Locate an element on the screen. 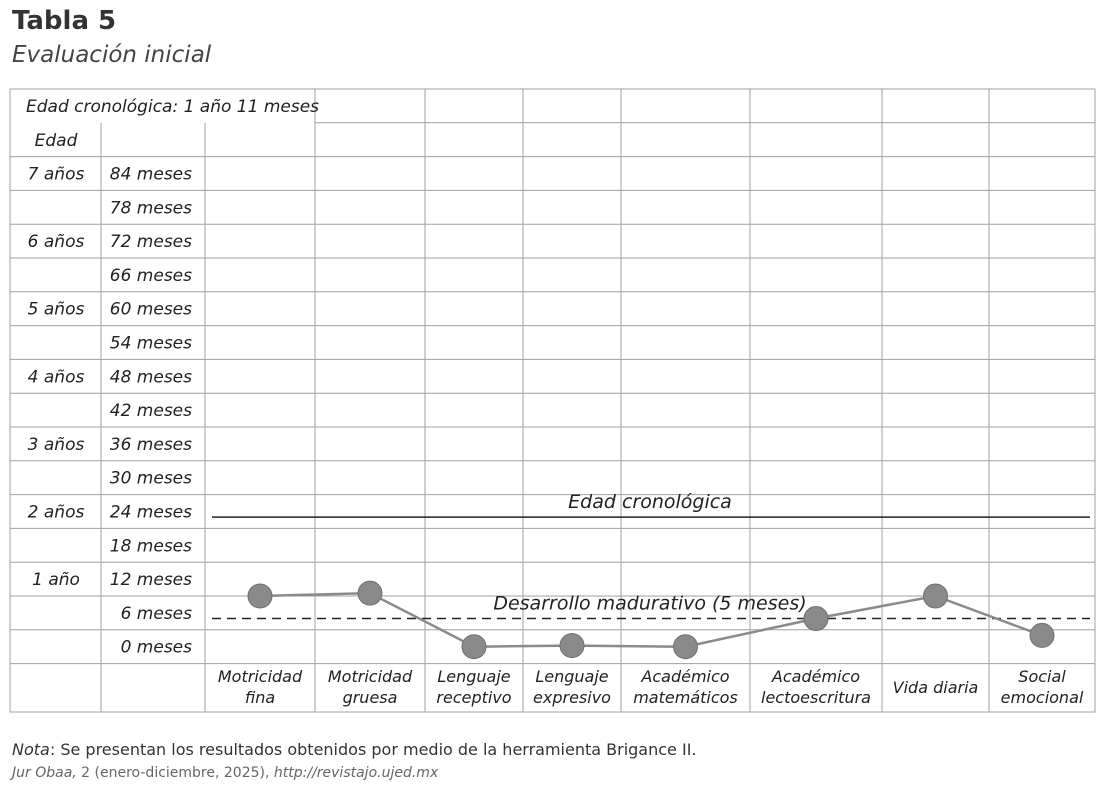 This screenshot has width=1106, height=795. category-label: Social emocional is located at coordinates (1042, 687).